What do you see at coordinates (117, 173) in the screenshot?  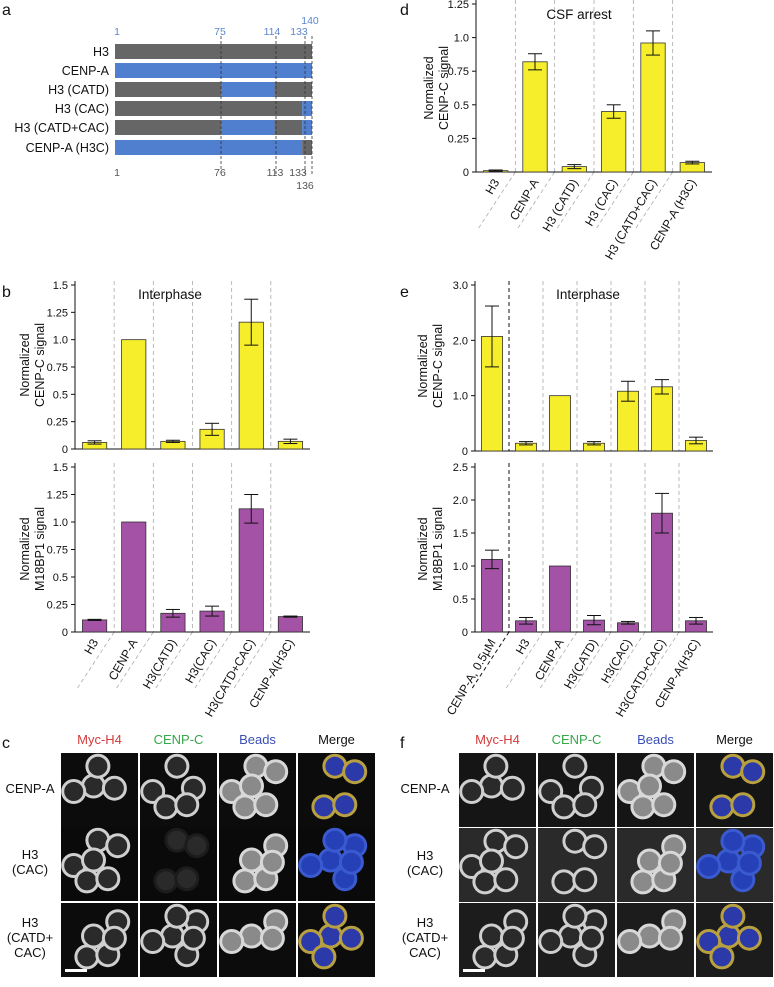 I see `residue-tick-bottom: 1` at bounding box center [117, 173].